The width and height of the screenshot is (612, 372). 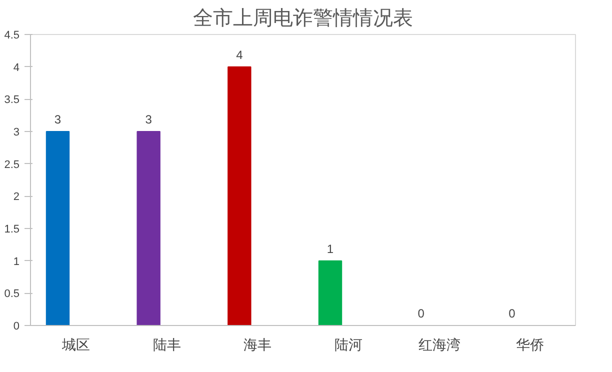 I want to click on data-label: 4, so click(x=240, y=55).